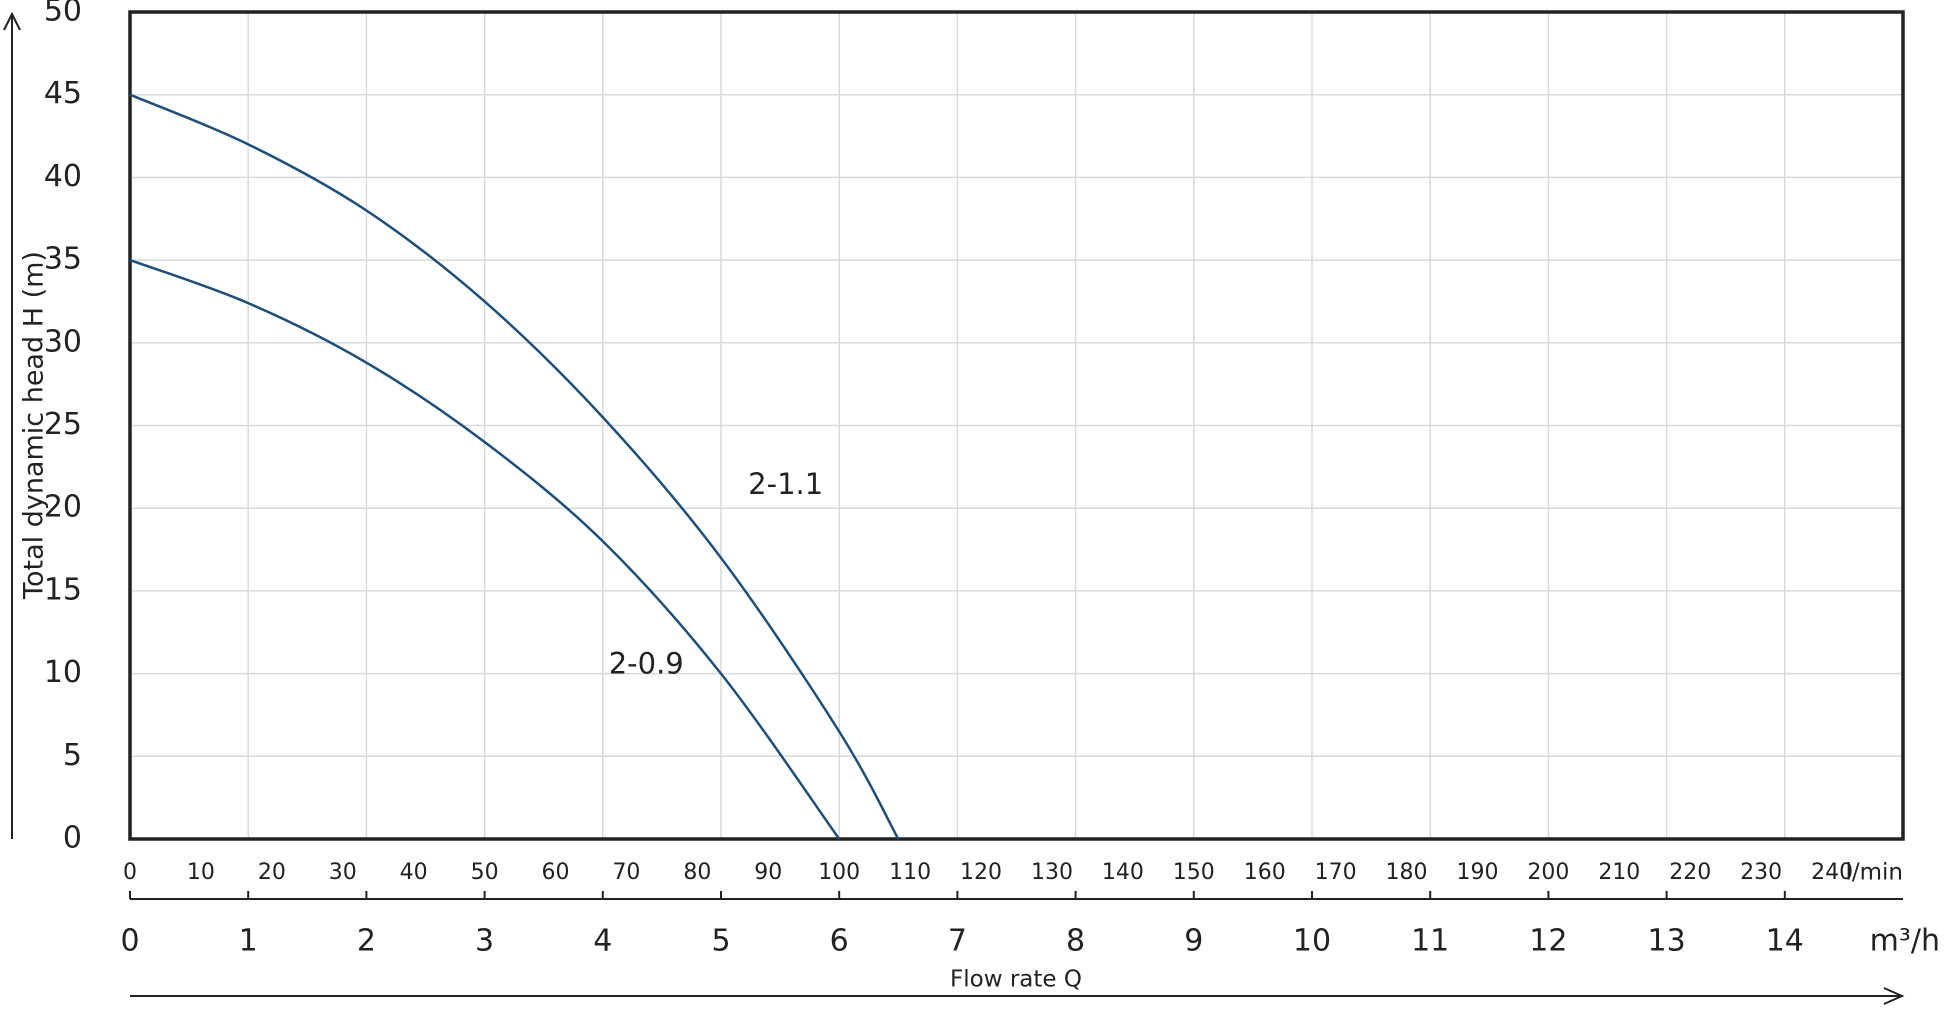 The width and height of the screenshot is (1944, 1015). I want to click on y-tick-label: 10, so click(63, 672).